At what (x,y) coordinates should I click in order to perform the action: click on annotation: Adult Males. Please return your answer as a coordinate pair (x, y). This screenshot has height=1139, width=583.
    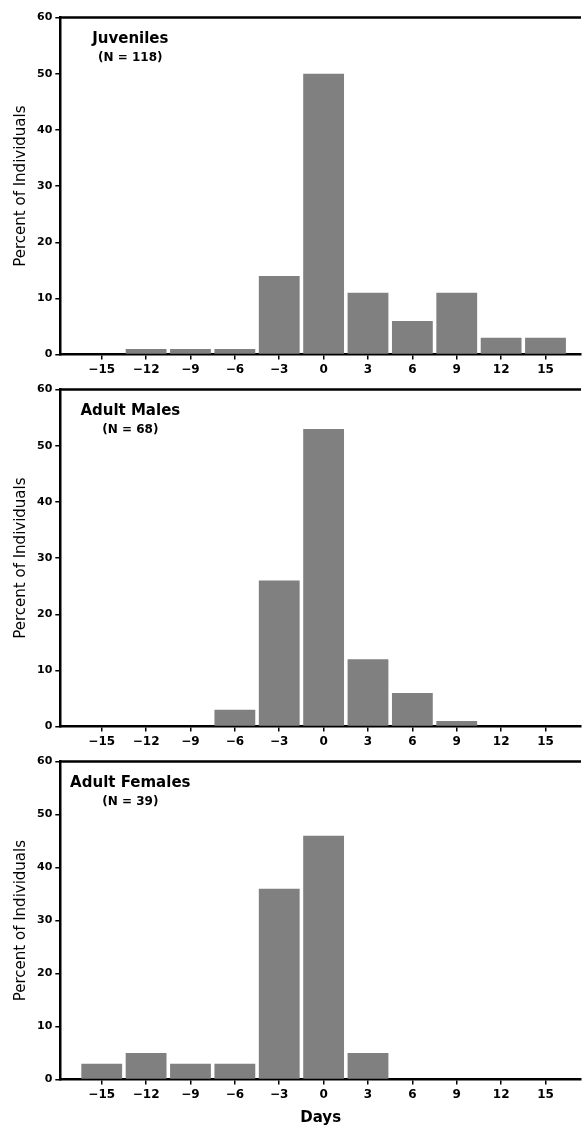
    Looking at the image, I should click on (130, 409).